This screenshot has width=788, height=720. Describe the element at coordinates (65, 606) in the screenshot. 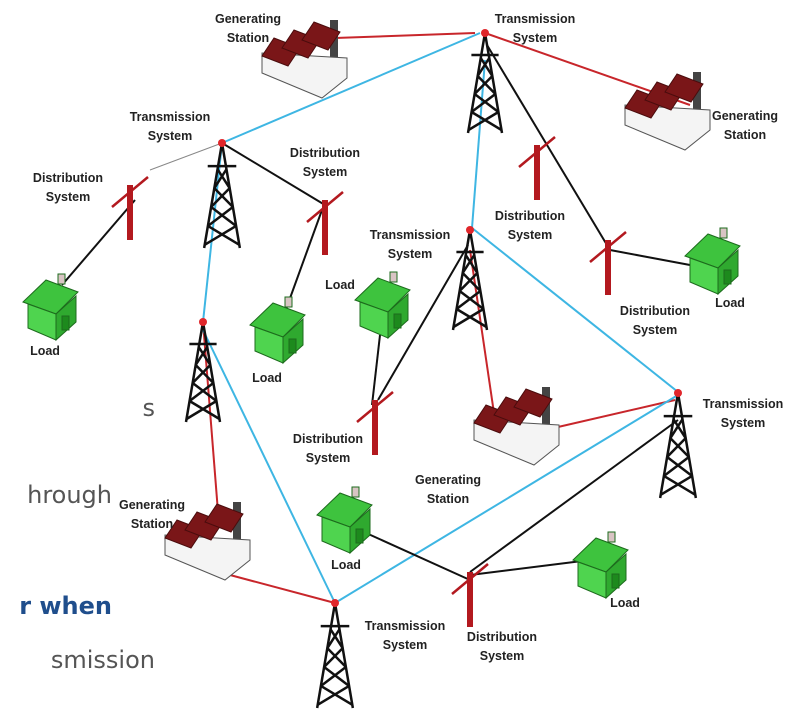

I see `slide-text: r when` at that location.